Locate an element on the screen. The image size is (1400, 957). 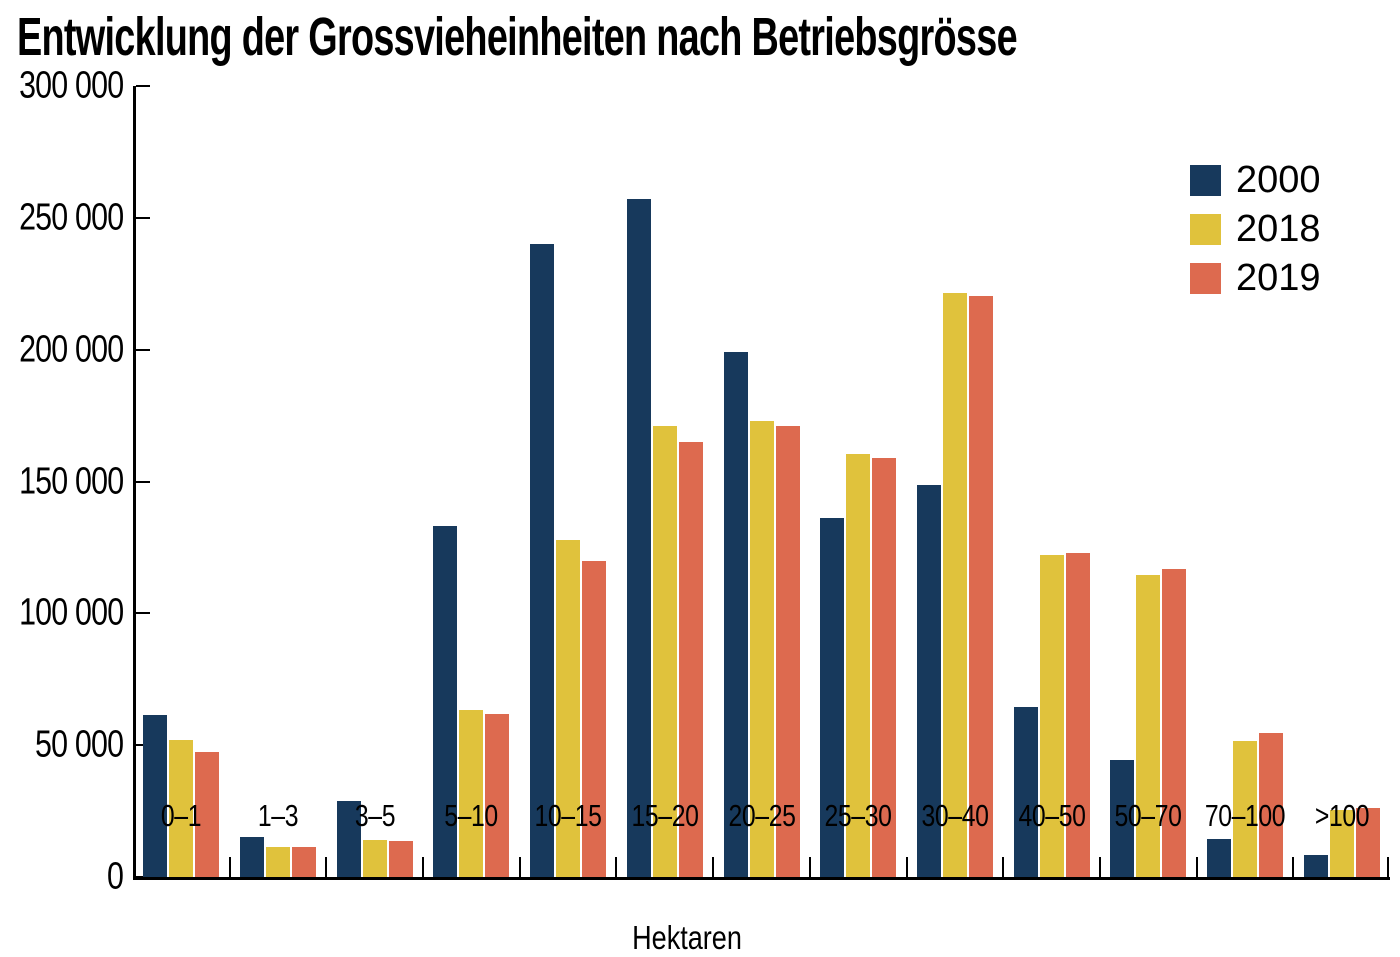
bar-2000-25–30 is located at coordinates (832, 697).